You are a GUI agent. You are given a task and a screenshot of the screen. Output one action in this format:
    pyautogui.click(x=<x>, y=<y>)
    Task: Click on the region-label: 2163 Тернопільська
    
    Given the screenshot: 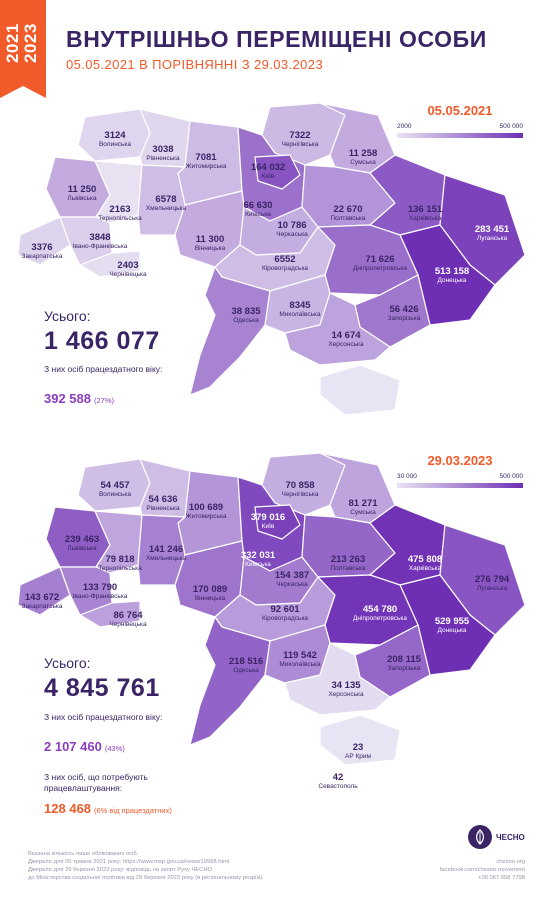 What is the action you would take?
    pyautogui.click(x=119, y=213)
    